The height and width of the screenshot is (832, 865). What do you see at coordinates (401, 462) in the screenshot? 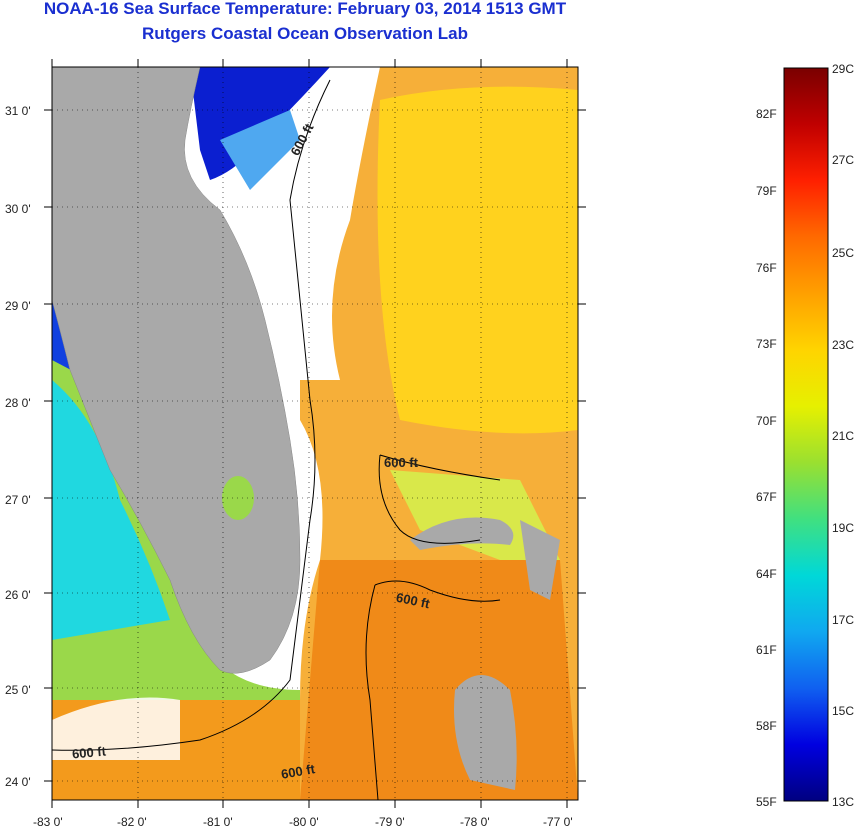
I see `contour-label: 600 ft` at bounding box center [401, 462].